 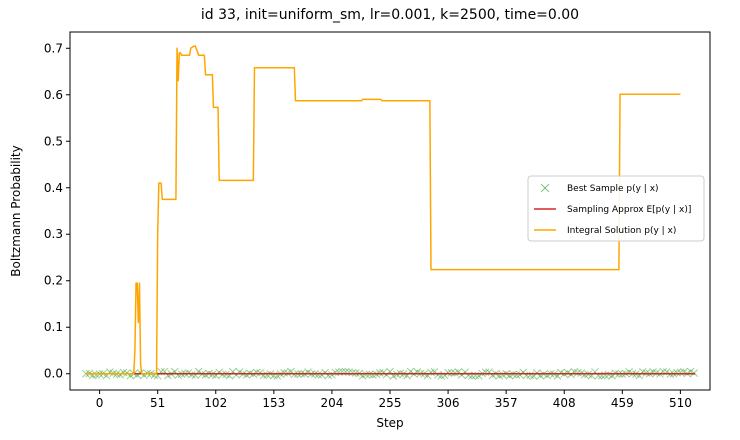 What do you see at coordinates (53, 95) in the screenshot?
I see `y-tick-label: 0.6` at bounding box center [53, 95].